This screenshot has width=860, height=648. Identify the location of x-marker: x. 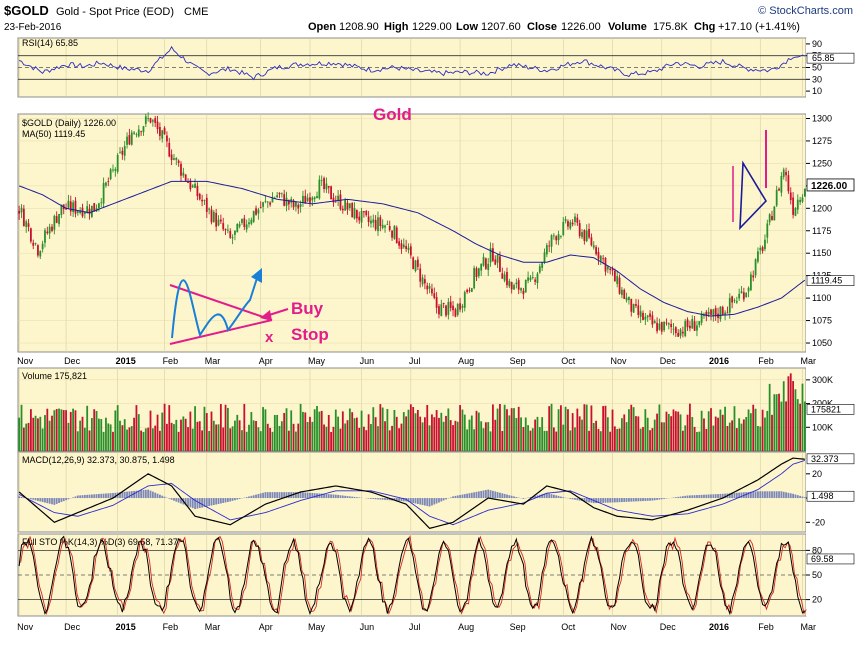
(269, 337).